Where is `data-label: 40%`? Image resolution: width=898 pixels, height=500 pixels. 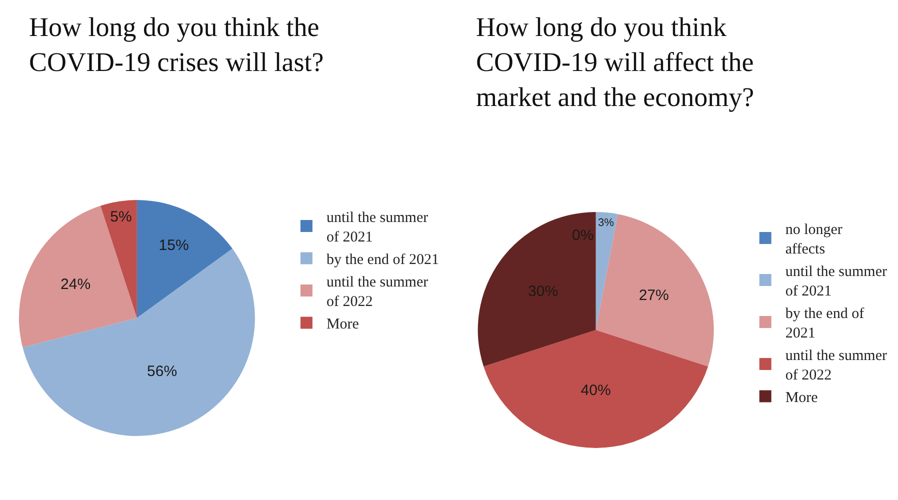 data-label: 40% is located at coordinates (595, 390).